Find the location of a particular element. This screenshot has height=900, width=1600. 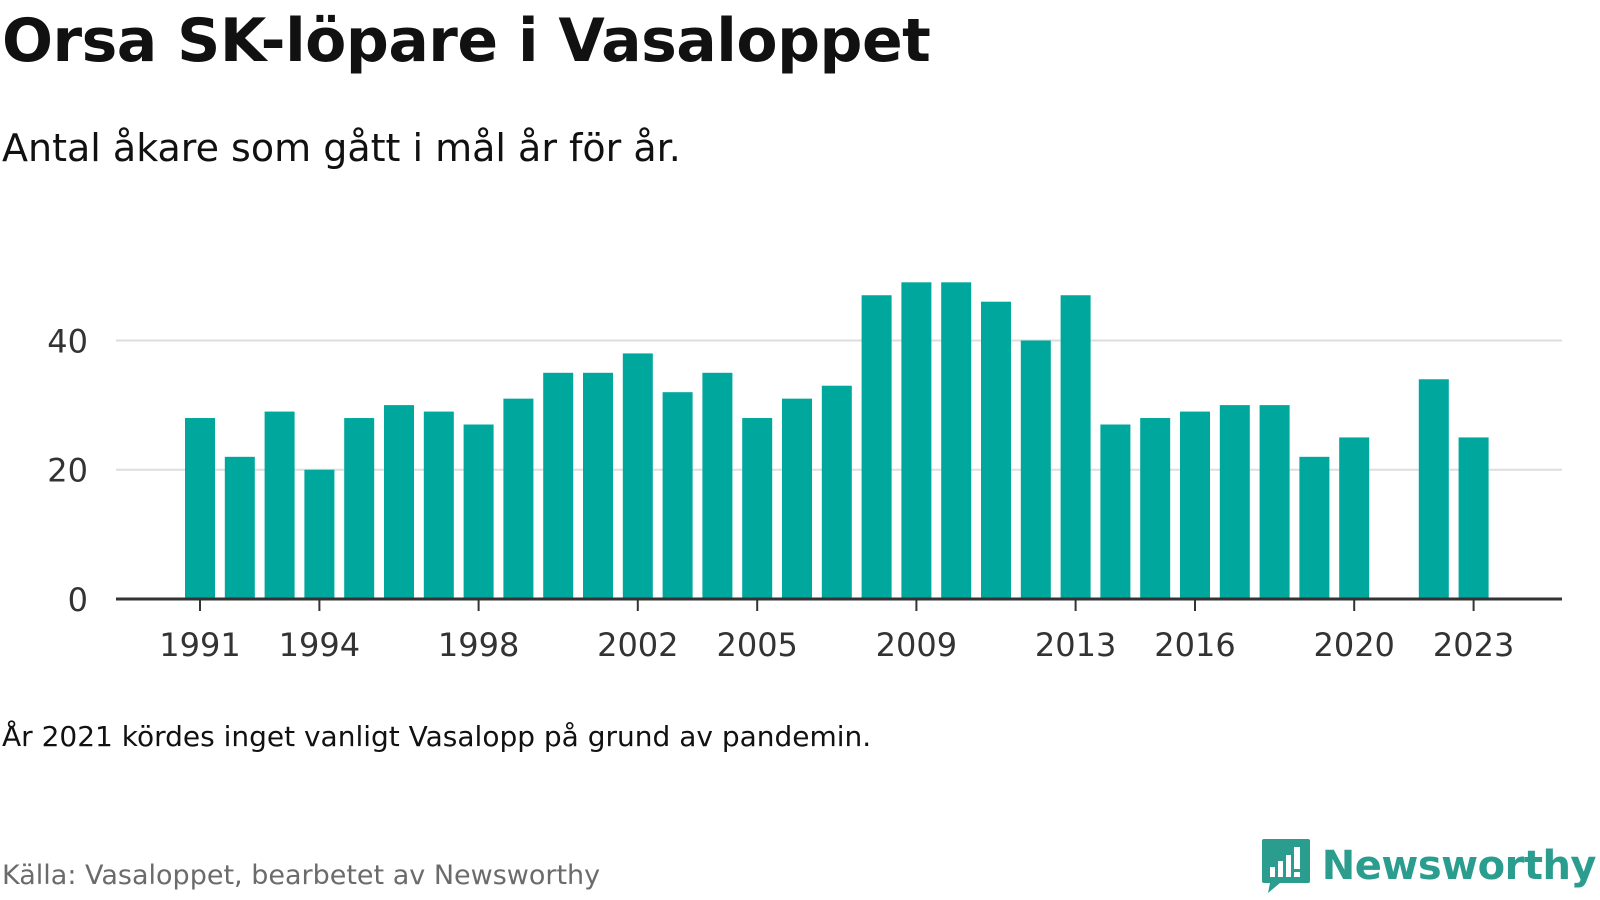

bar-2014 is located at coordinates (1115, 511).